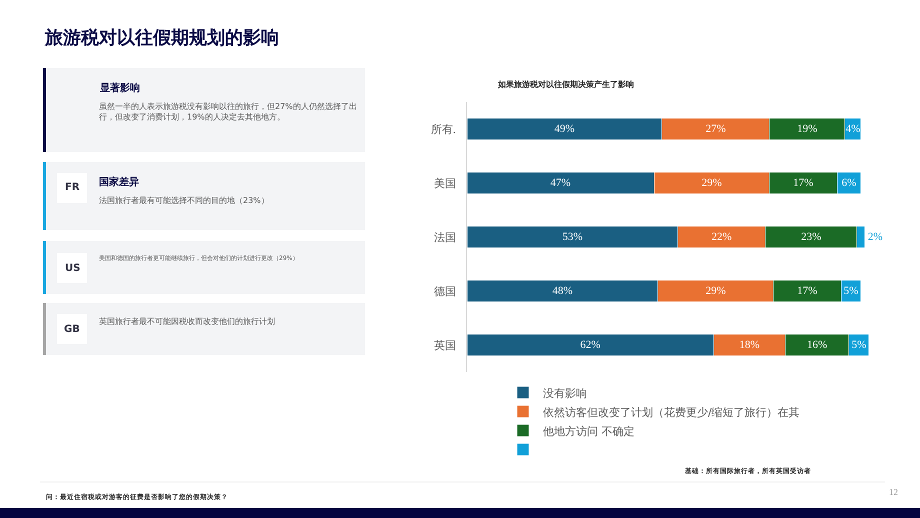 Image resolution: width=920 pixels, height=518 pixels. I want to click on y-tick-label: 英国, so click(445, 345).